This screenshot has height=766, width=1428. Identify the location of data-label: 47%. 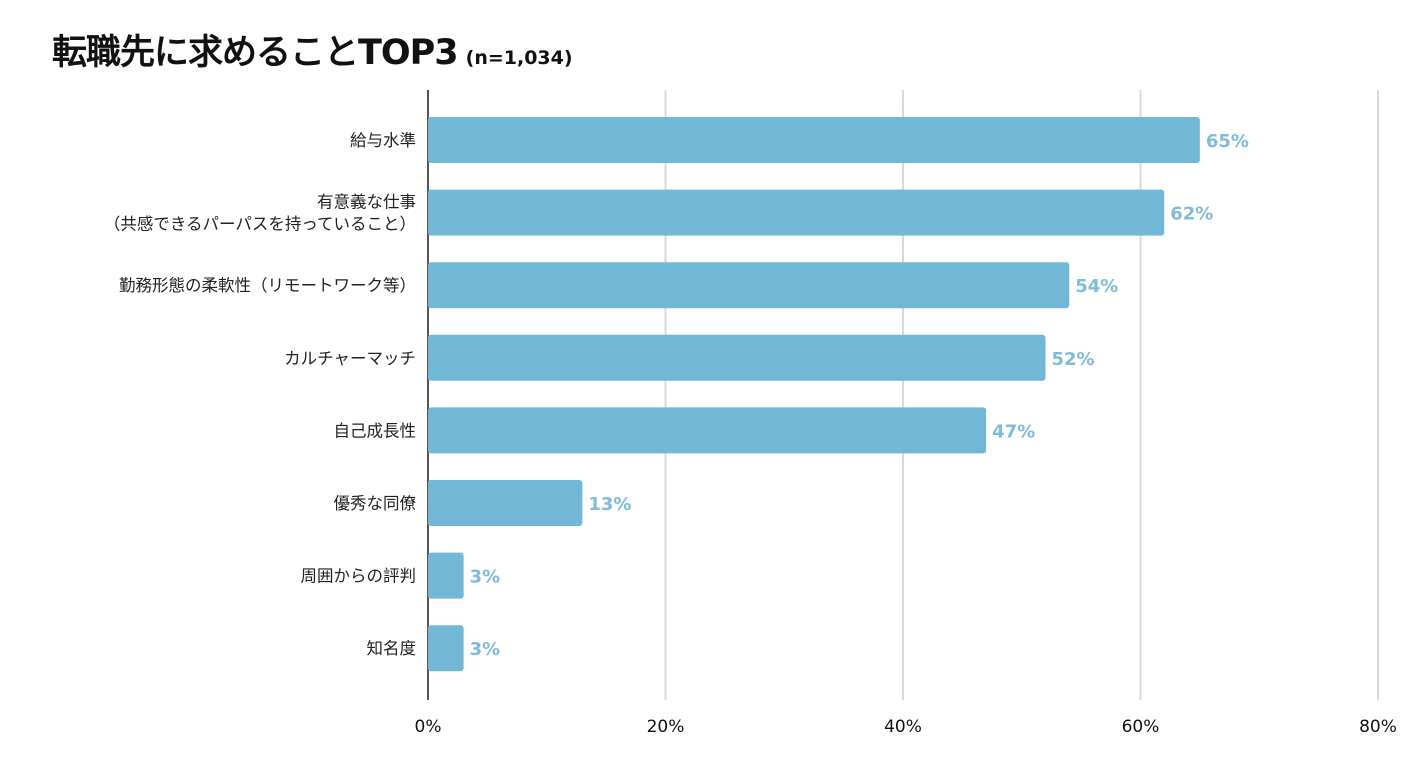
(1013, 431).